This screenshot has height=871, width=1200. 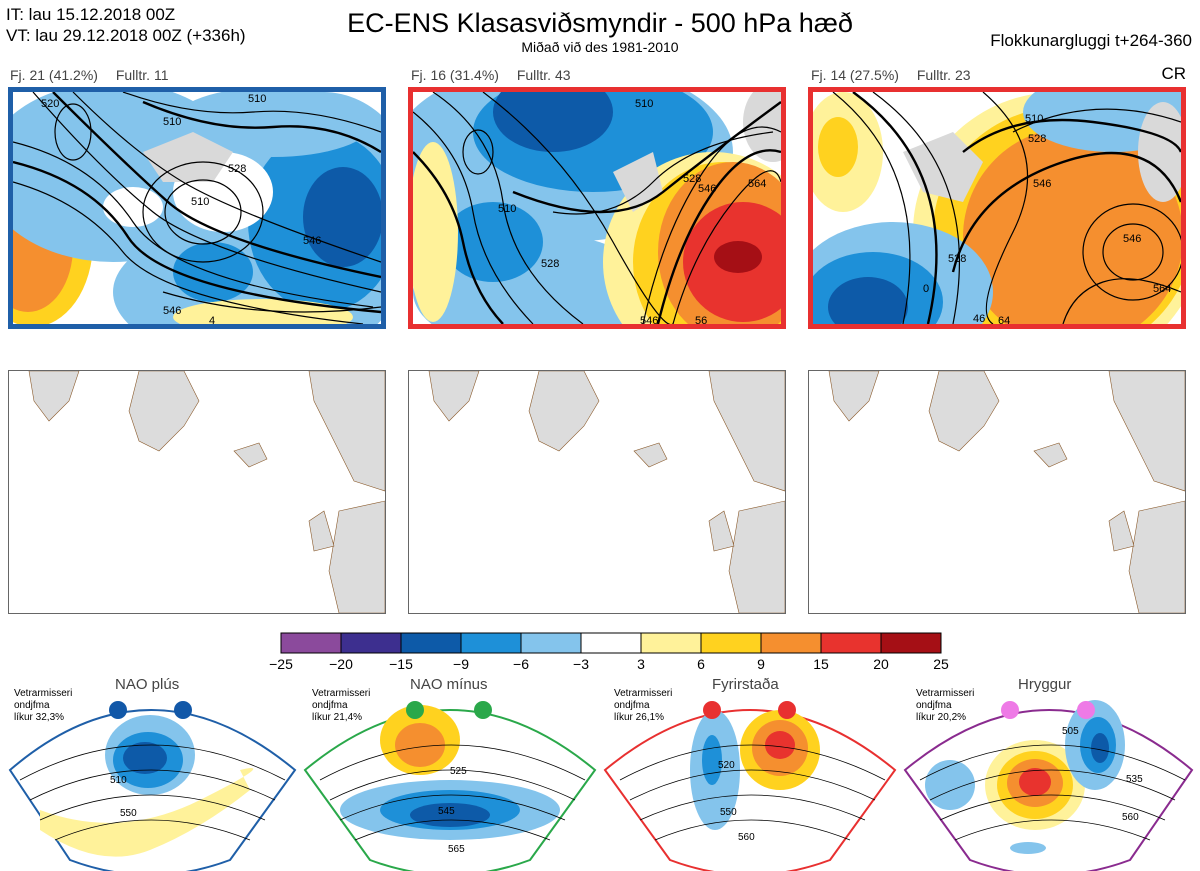 What do you see at coordinates (726, 765) in the screenshot?
I see `regime-contour-label: 520` at bounding box center [726, 765].